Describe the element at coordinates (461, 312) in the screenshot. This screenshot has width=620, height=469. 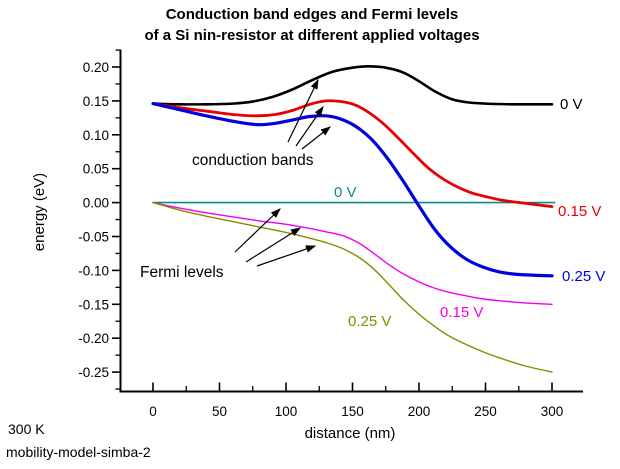
I see `curve-label-fermi-015v: 0.15 V` at that location.